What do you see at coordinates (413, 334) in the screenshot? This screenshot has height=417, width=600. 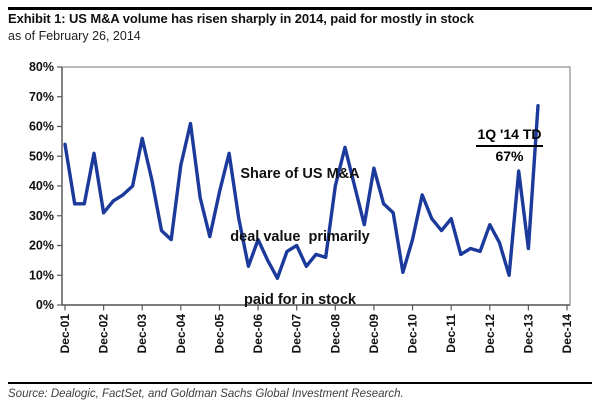 I see `x-axis-label: Dec-10` at bounding box center [413, 334].